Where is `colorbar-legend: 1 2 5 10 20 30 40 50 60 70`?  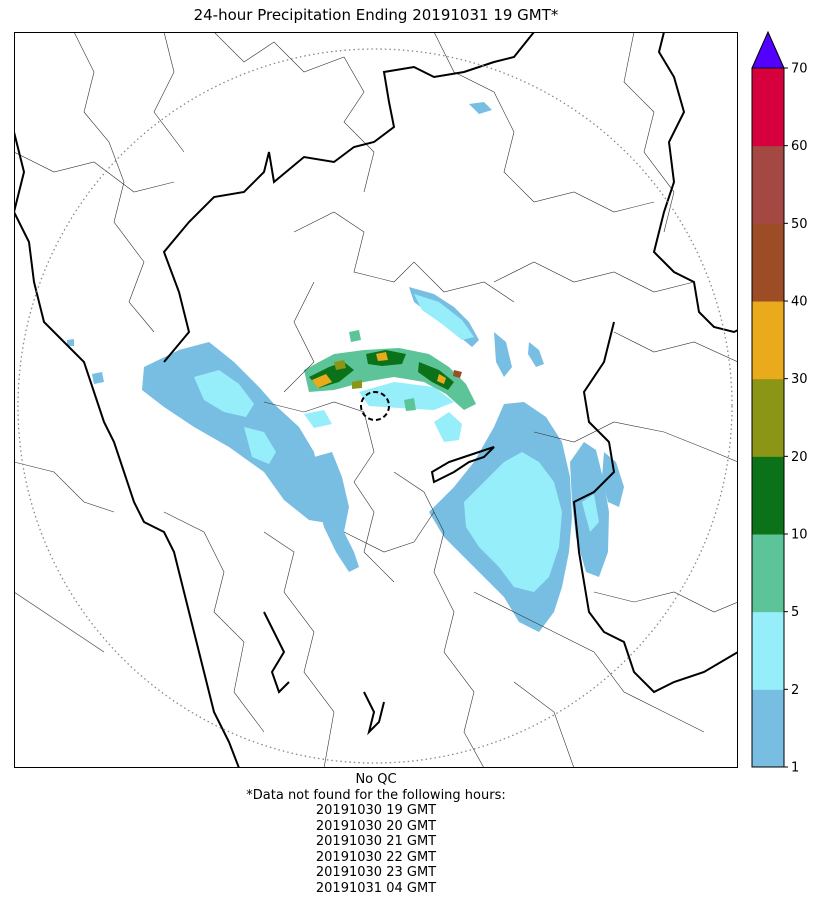 colorbar-legend: 1 2 5 10 20 30 40 50 60 70 is located at coordinates (779, 402).